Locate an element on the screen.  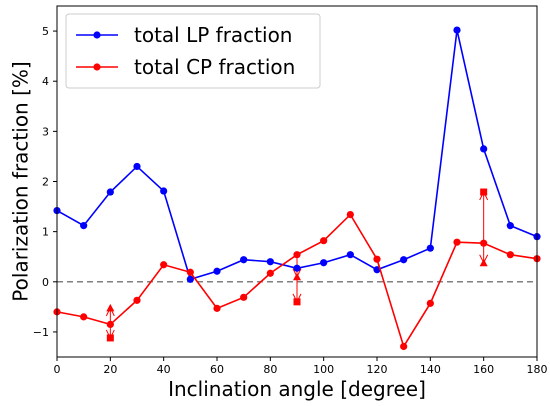
legend: total LP fraction total CP fraction is located at coordinates (193, 51).